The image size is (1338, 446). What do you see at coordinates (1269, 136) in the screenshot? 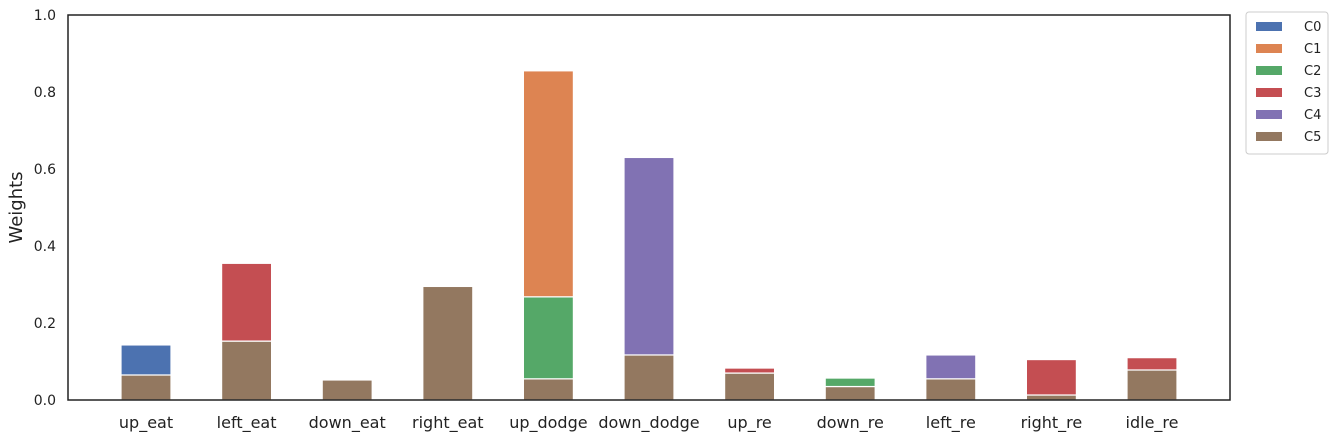
I see `legend-swatch-C5` at bounding box center [1269, 136].